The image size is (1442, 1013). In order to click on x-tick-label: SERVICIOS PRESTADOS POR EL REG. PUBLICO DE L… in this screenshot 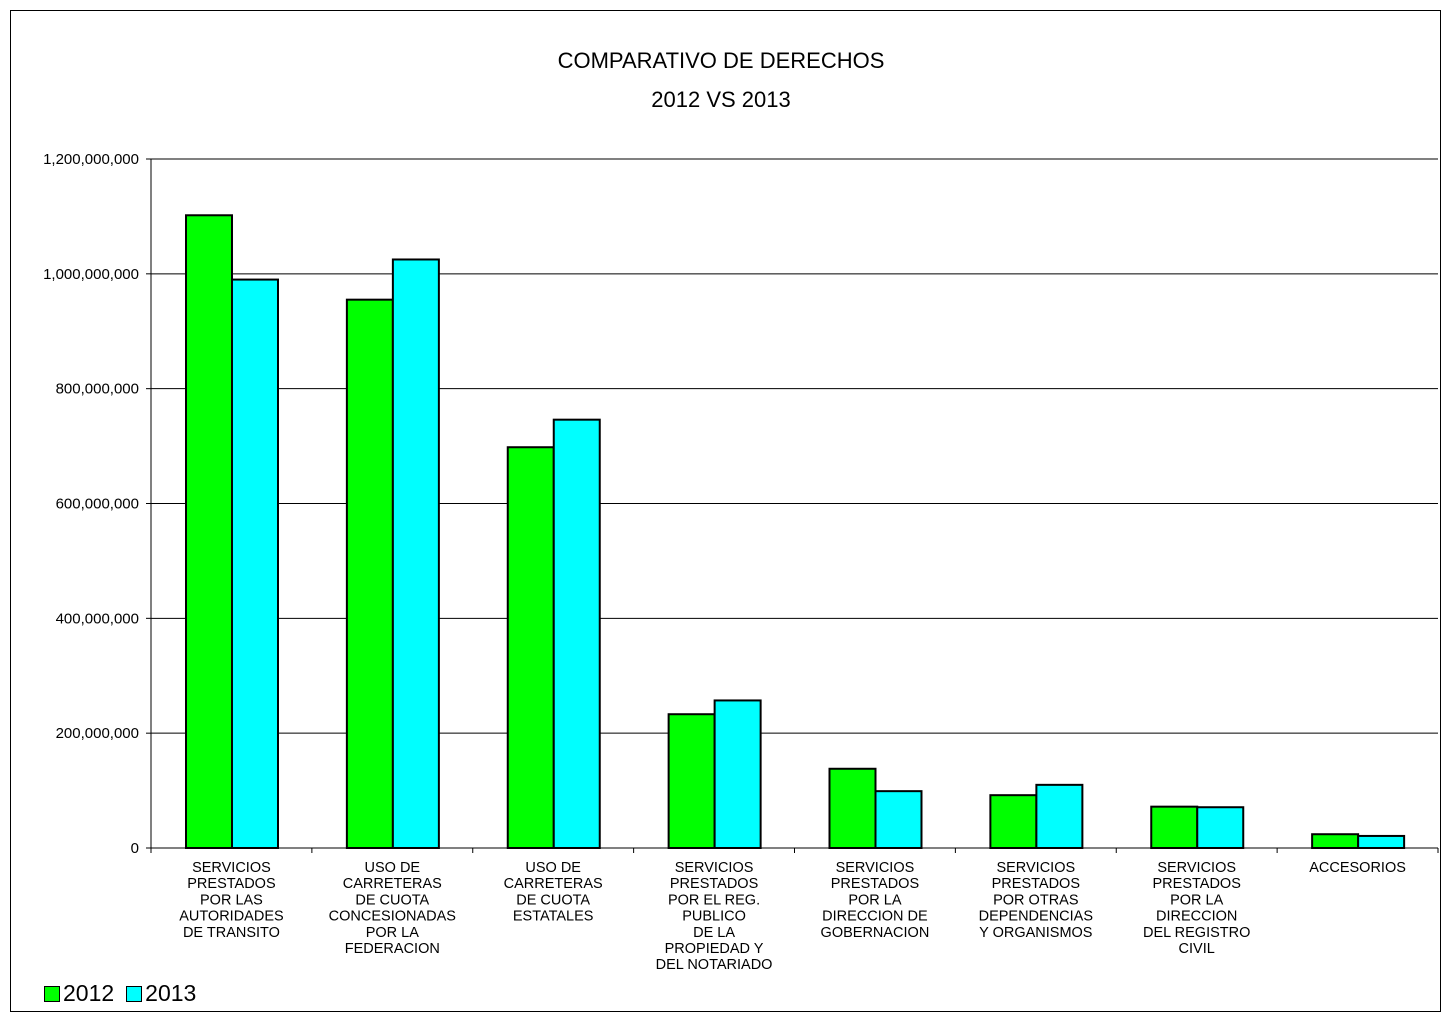, I will do `click(714, 916)`.